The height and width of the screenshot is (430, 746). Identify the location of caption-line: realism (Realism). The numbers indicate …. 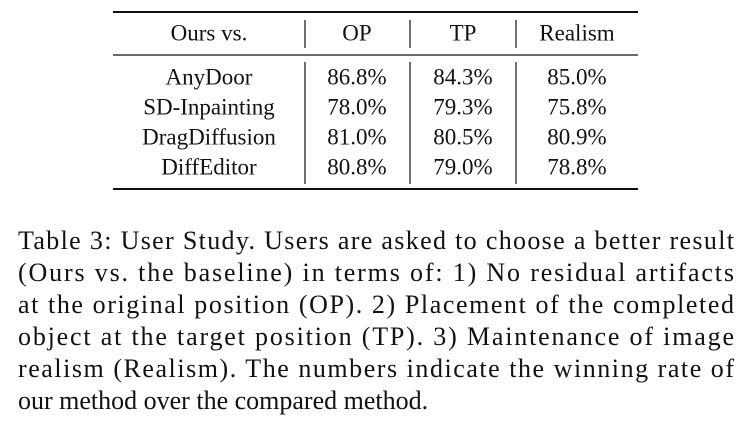
(376, 368).